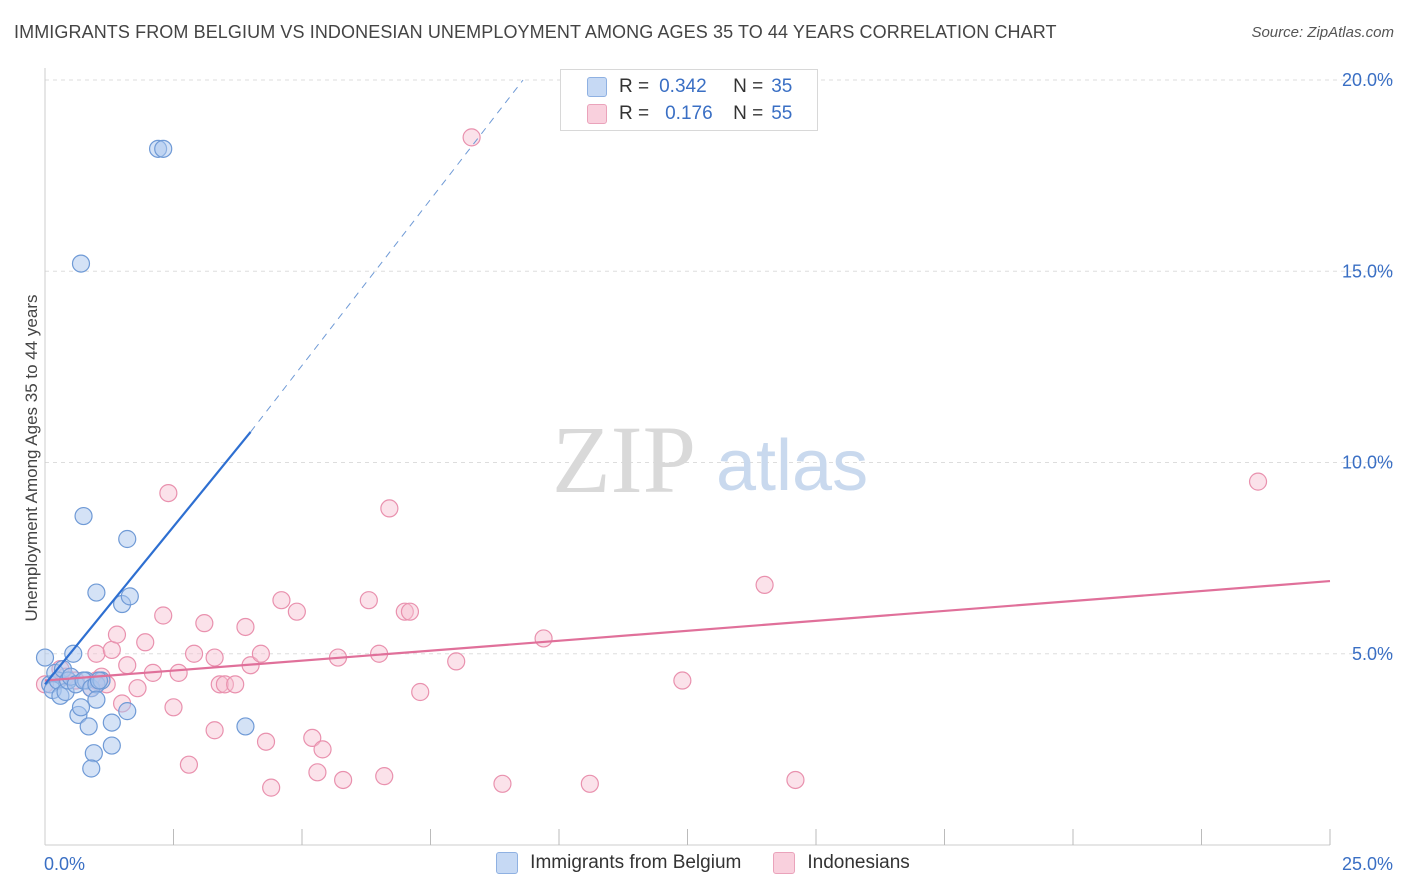 The image size is (1406, 892). I want to click on x-ticks, so click(752, 837).